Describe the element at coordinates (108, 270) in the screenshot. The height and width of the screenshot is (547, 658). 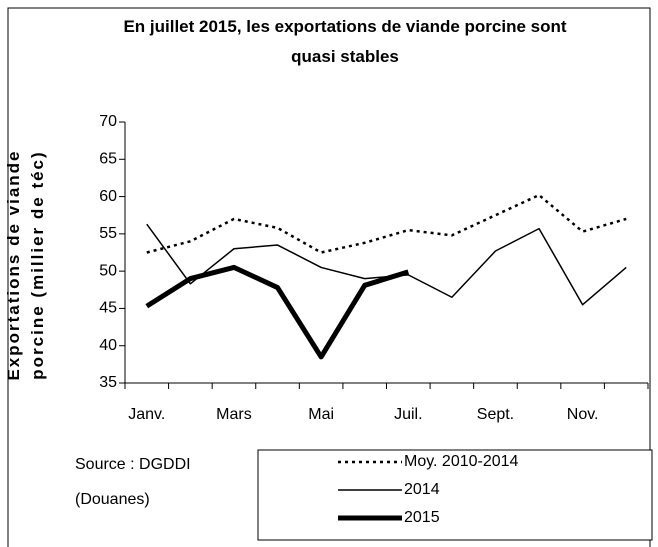
I see `y-tick-label: 50` at that location.